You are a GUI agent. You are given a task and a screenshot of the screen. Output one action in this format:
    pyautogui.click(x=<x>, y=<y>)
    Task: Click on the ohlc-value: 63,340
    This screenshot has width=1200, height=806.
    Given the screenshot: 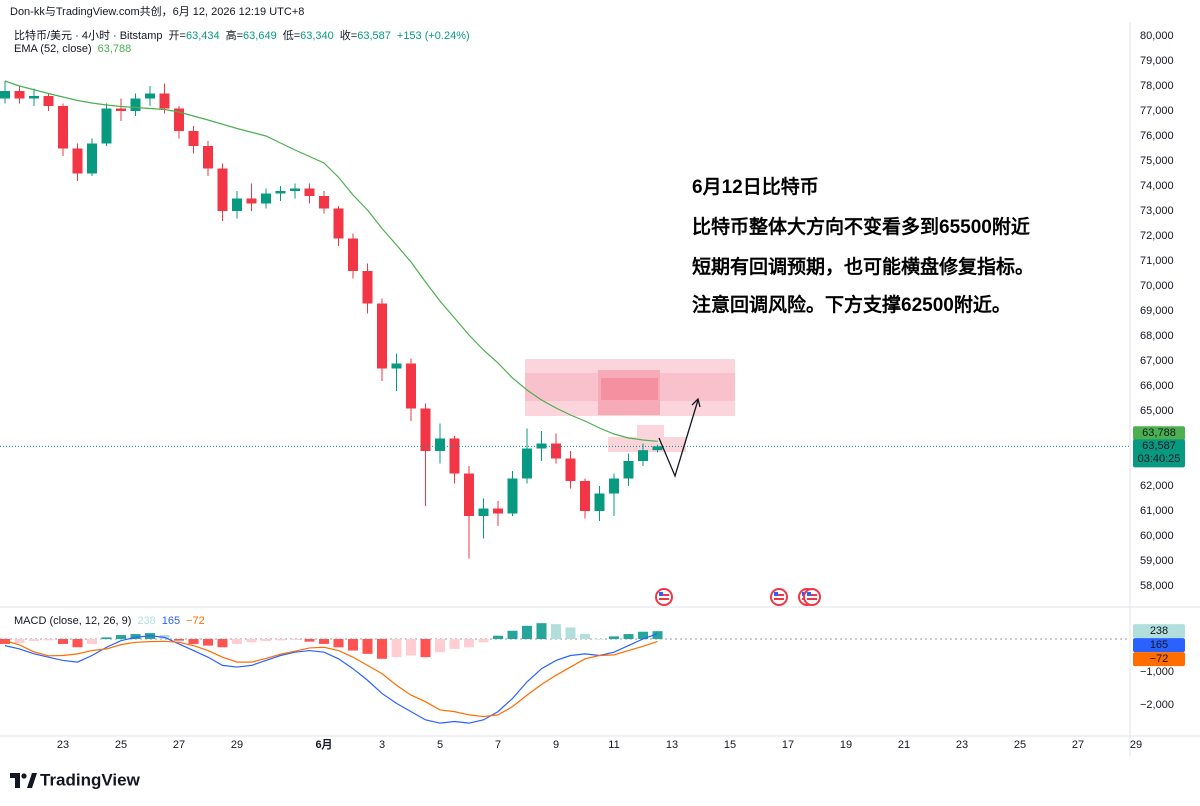 What is the action you would take?
    pyautogui.click(x=317, y=36)
    